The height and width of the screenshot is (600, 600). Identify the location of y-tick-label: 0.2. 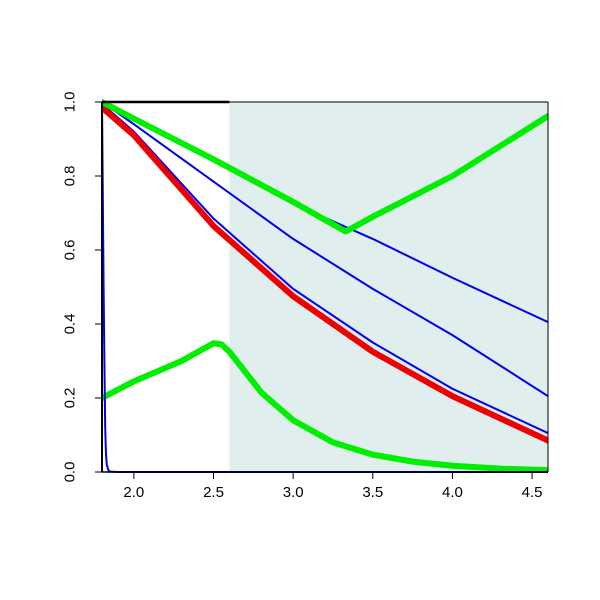
(70, 398).